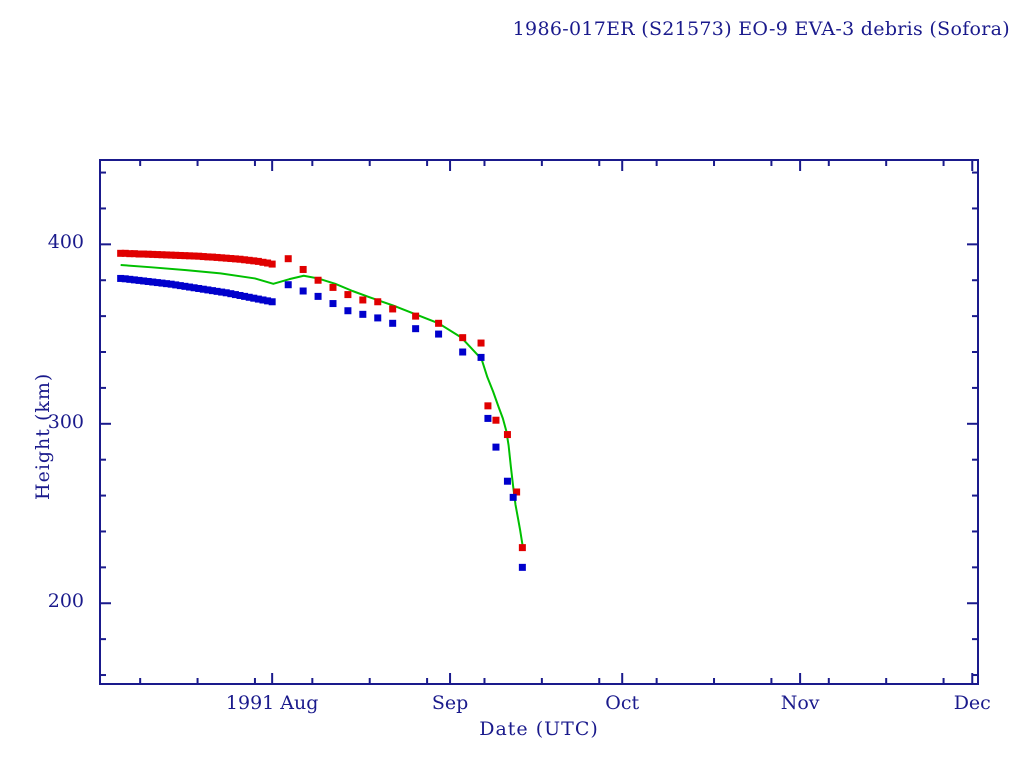 The image size is (1024, 768). I want to click on x-tick-label: Sep, so click(450, 703).